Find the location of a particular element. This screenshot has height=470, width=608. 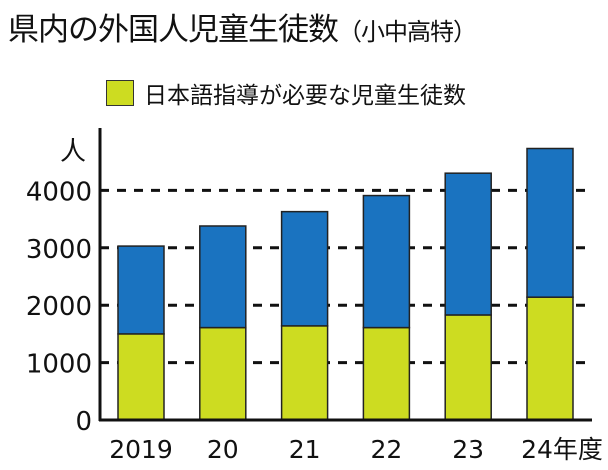

y-tick-label: 2000 is located at coordinates (59, 307).